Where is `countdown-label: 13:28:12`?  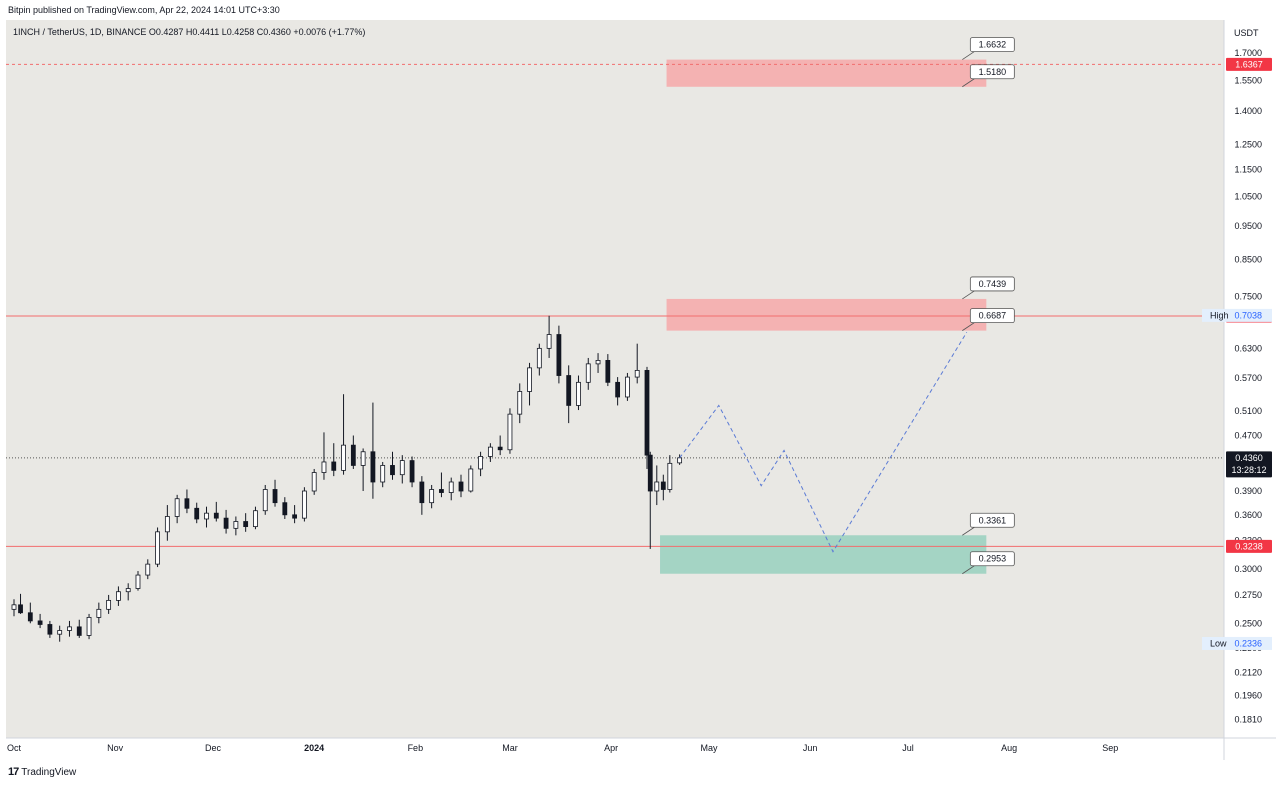 countdown-label: 13:28:12 is located at coordinates (1248, 470).